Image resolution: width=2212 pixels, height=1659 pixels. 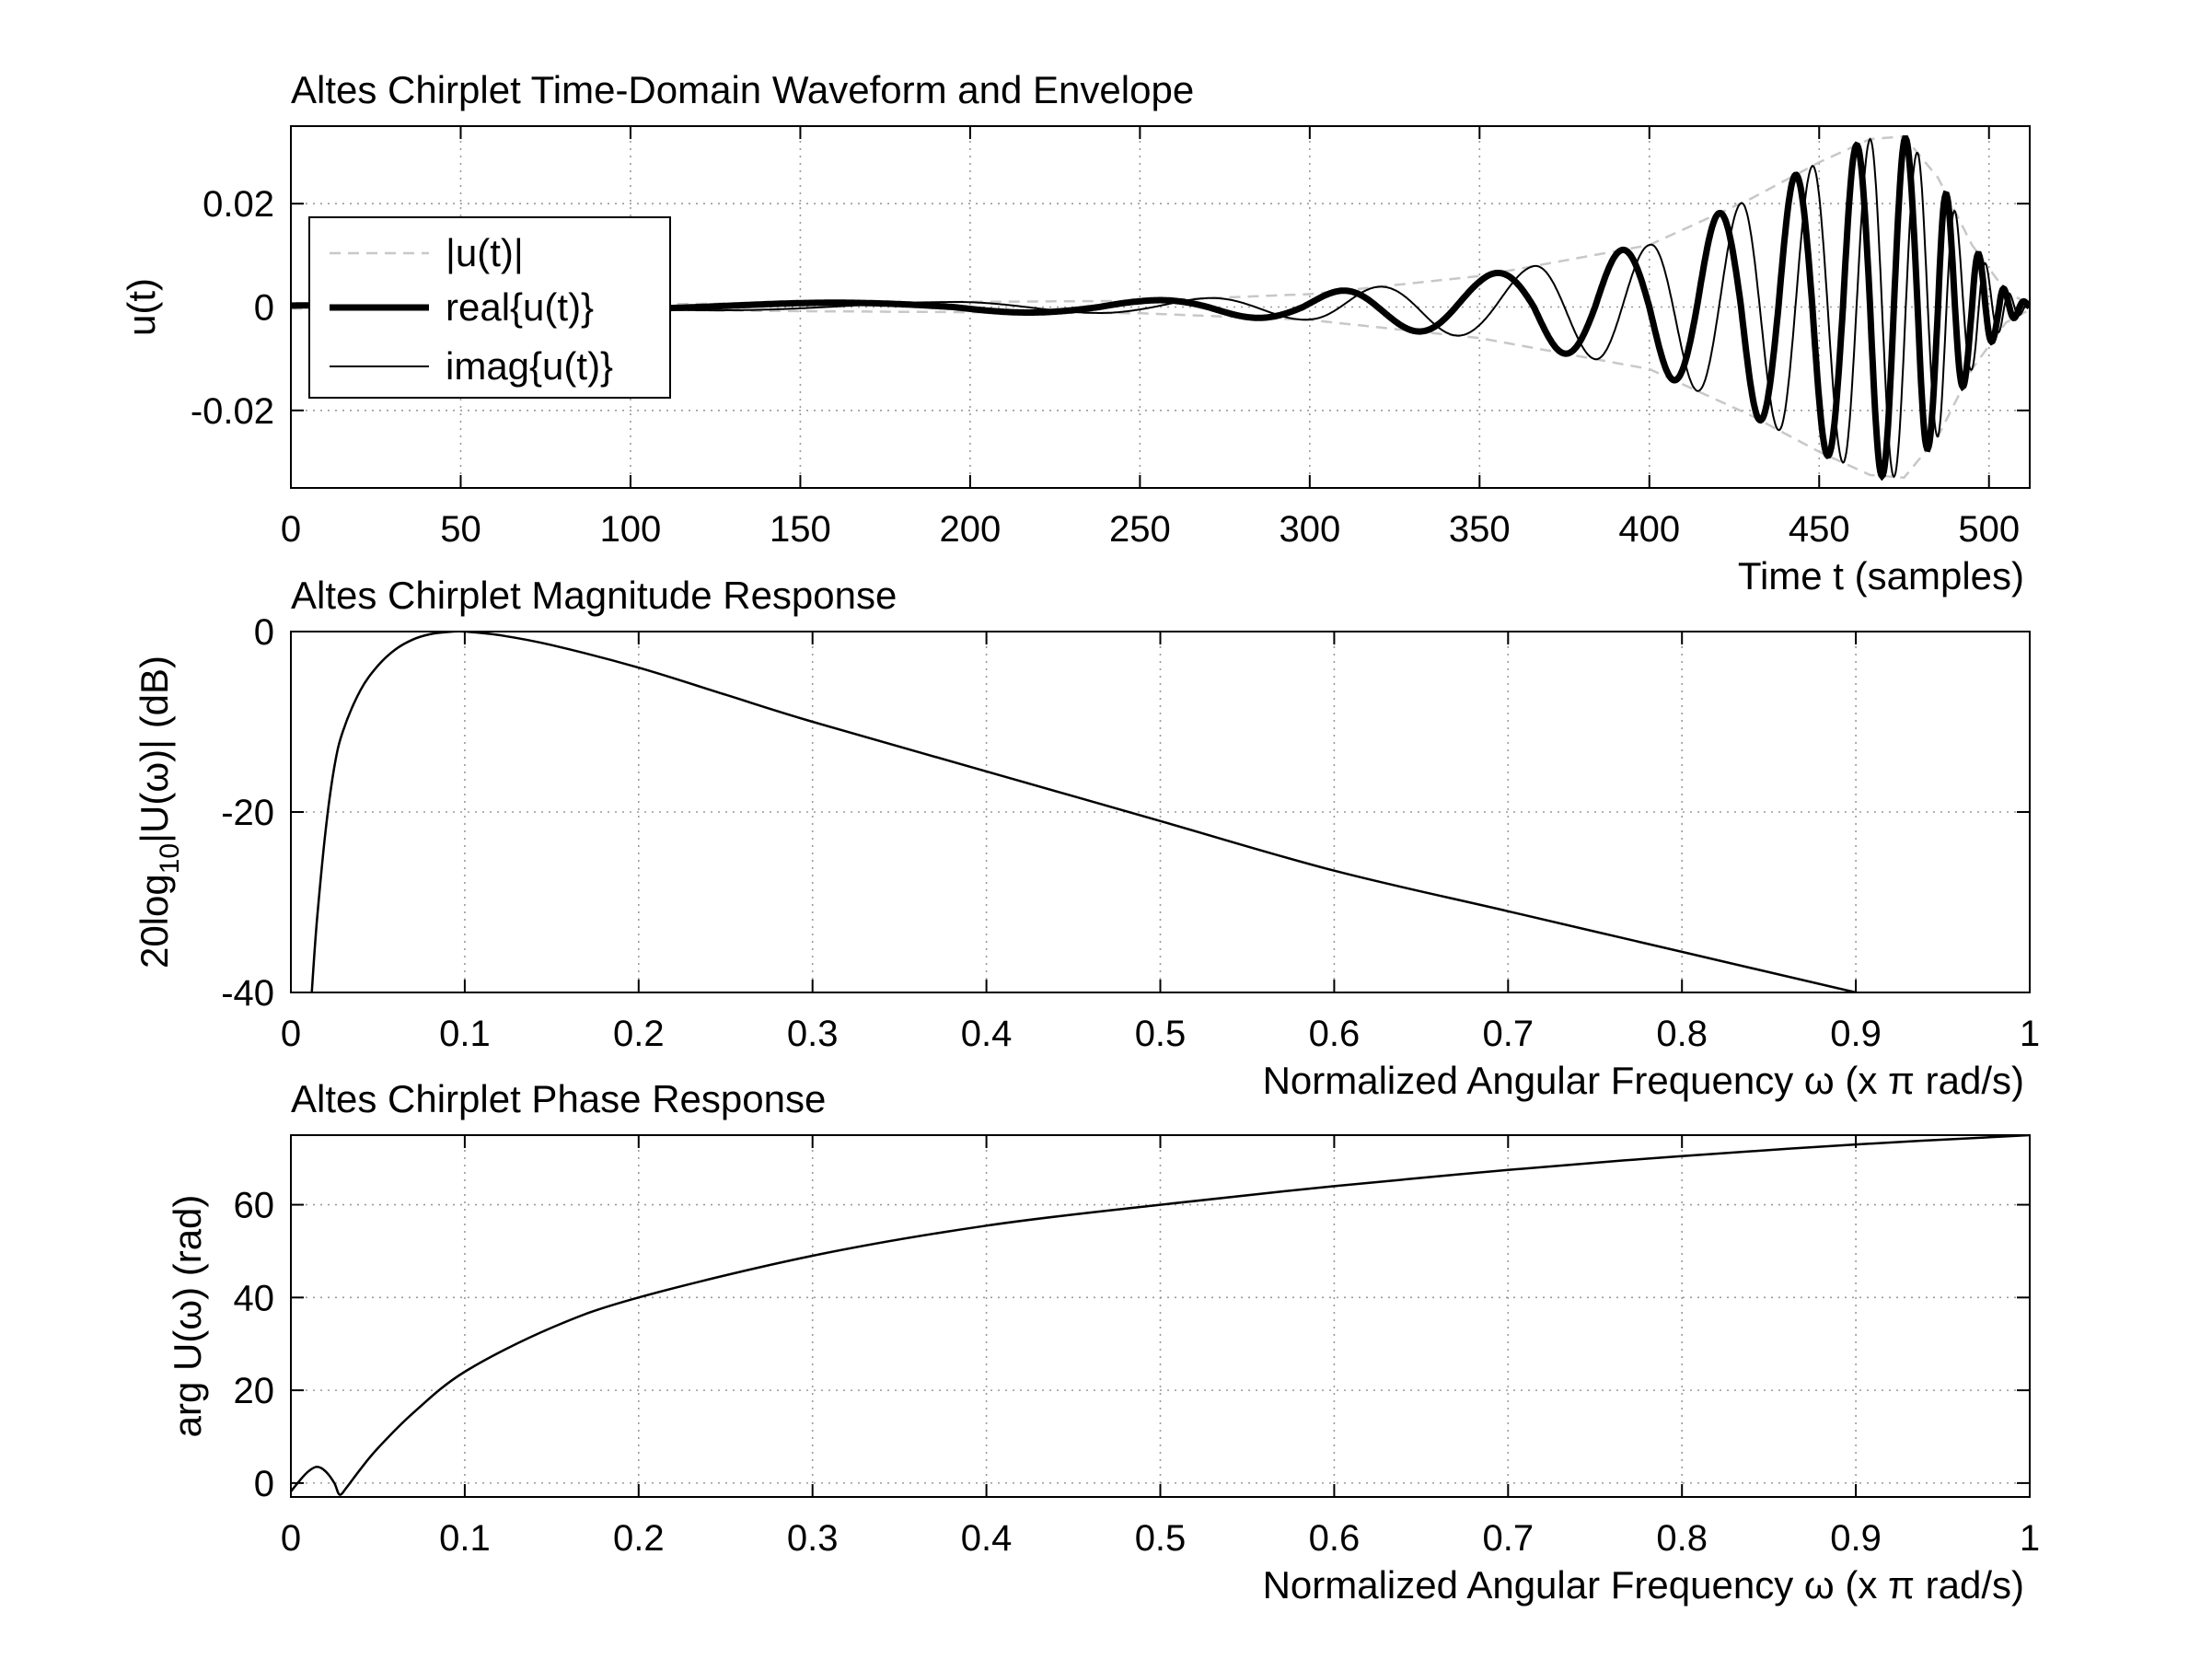 What do you see at coordinates (247, 993) in the screenshot?
I see `y-tick-label: -40` at bounding box center [247, 993].